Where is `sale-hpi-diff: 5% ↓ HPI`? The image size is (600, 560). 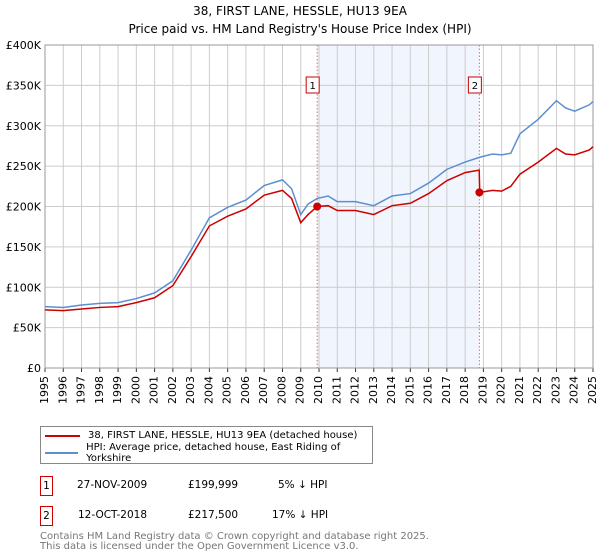
sale-hpi-diff: 5% ↓ HPI is located at coordinates (303, 485).